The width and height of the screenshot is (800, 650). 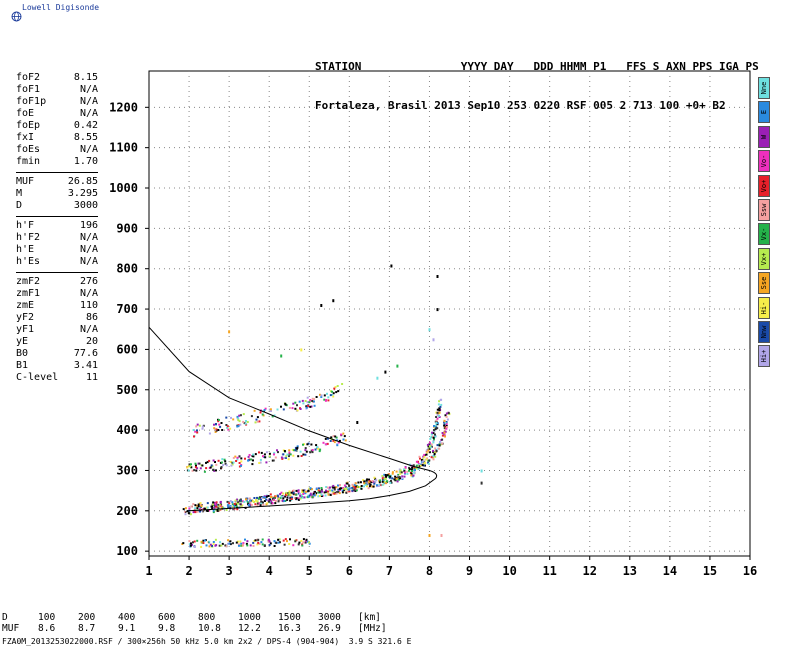 I want to click on param-row: MUF 26.85, so click(x=57, y=182).